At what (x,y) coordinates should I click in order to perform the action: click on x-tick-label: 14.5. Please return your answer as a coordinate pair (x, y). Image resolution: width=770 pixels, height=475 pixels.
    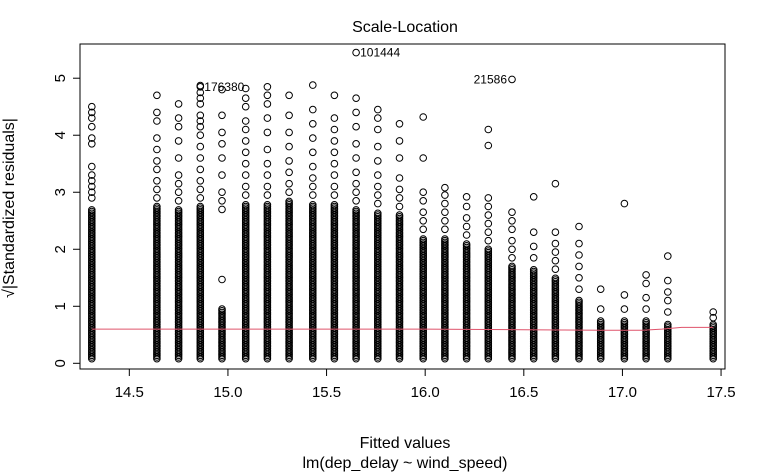
    Looking at the image, I should click on (129, 392).